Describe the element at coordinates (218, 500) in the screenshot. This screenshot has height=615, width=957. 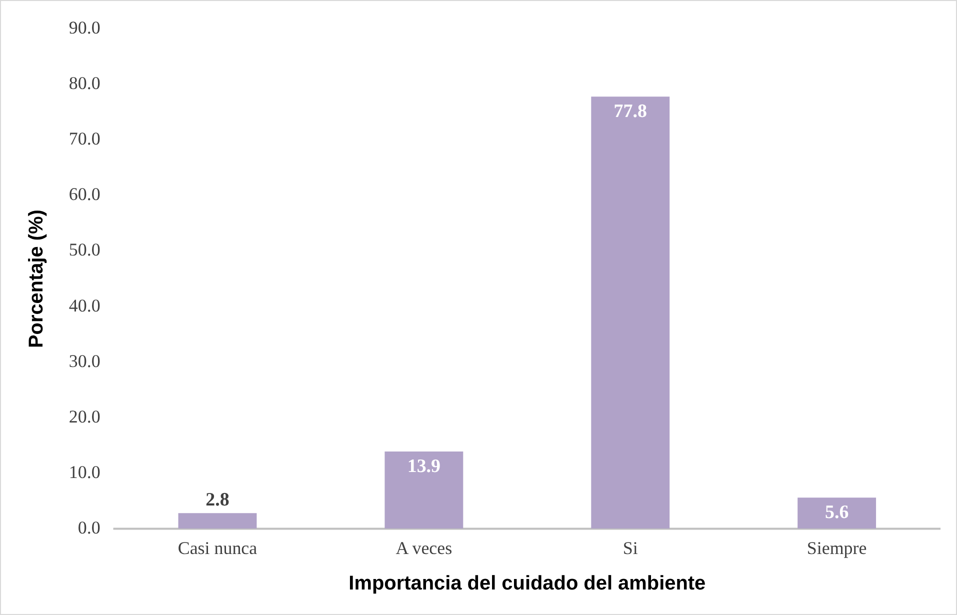
I see `data-label: 2.8` at that location.